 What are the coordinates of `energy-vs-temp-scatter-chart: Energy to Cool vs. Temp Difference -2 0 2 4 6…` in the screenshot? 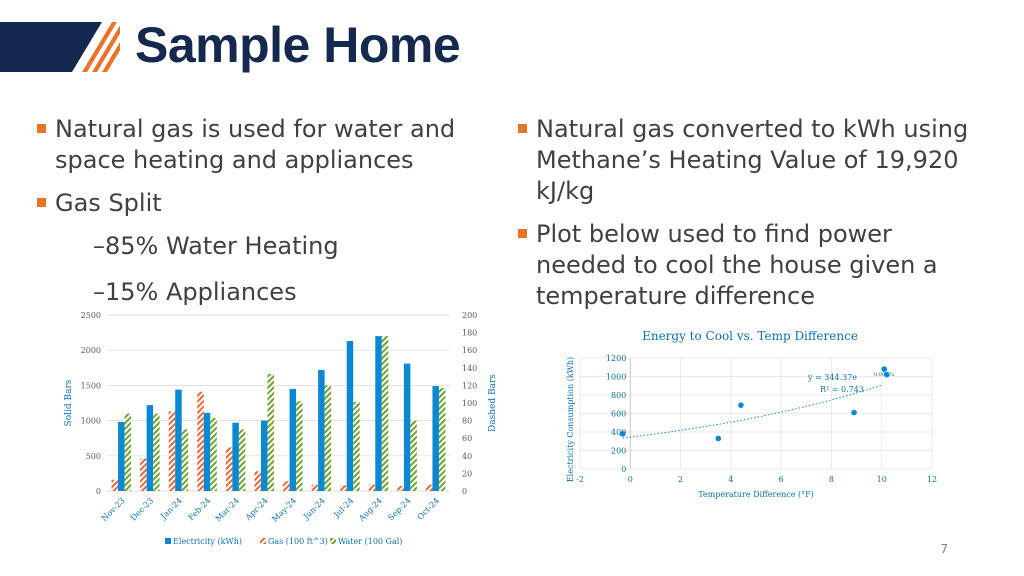 It's located at (751, 414).